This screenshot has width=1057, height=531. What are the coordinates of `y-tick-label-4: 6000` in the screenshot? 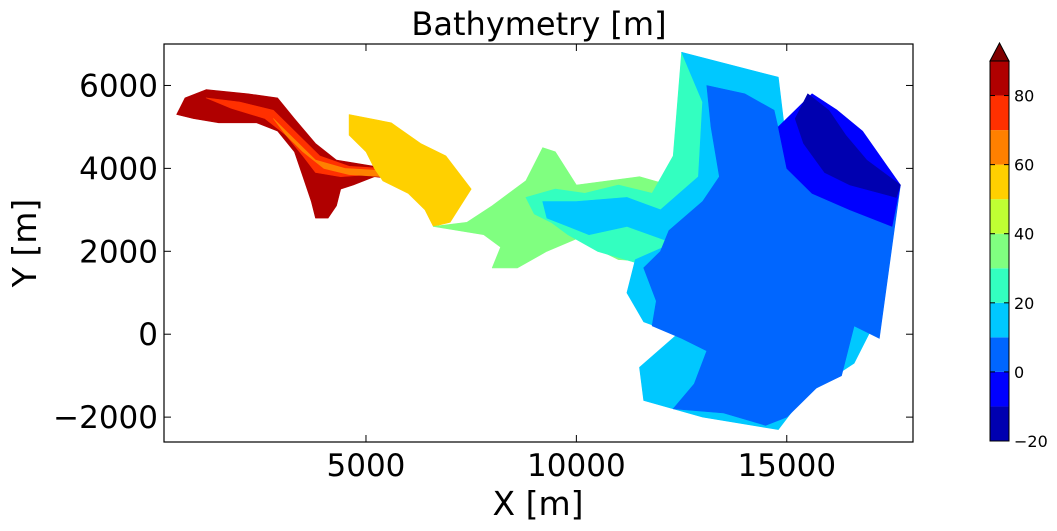 It's located at (118, 86).